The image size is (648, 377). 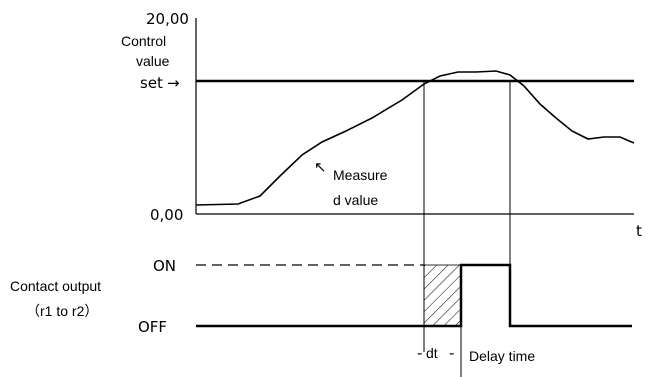 I want to click on contact-output-waveform, so click(x=414, y=295).